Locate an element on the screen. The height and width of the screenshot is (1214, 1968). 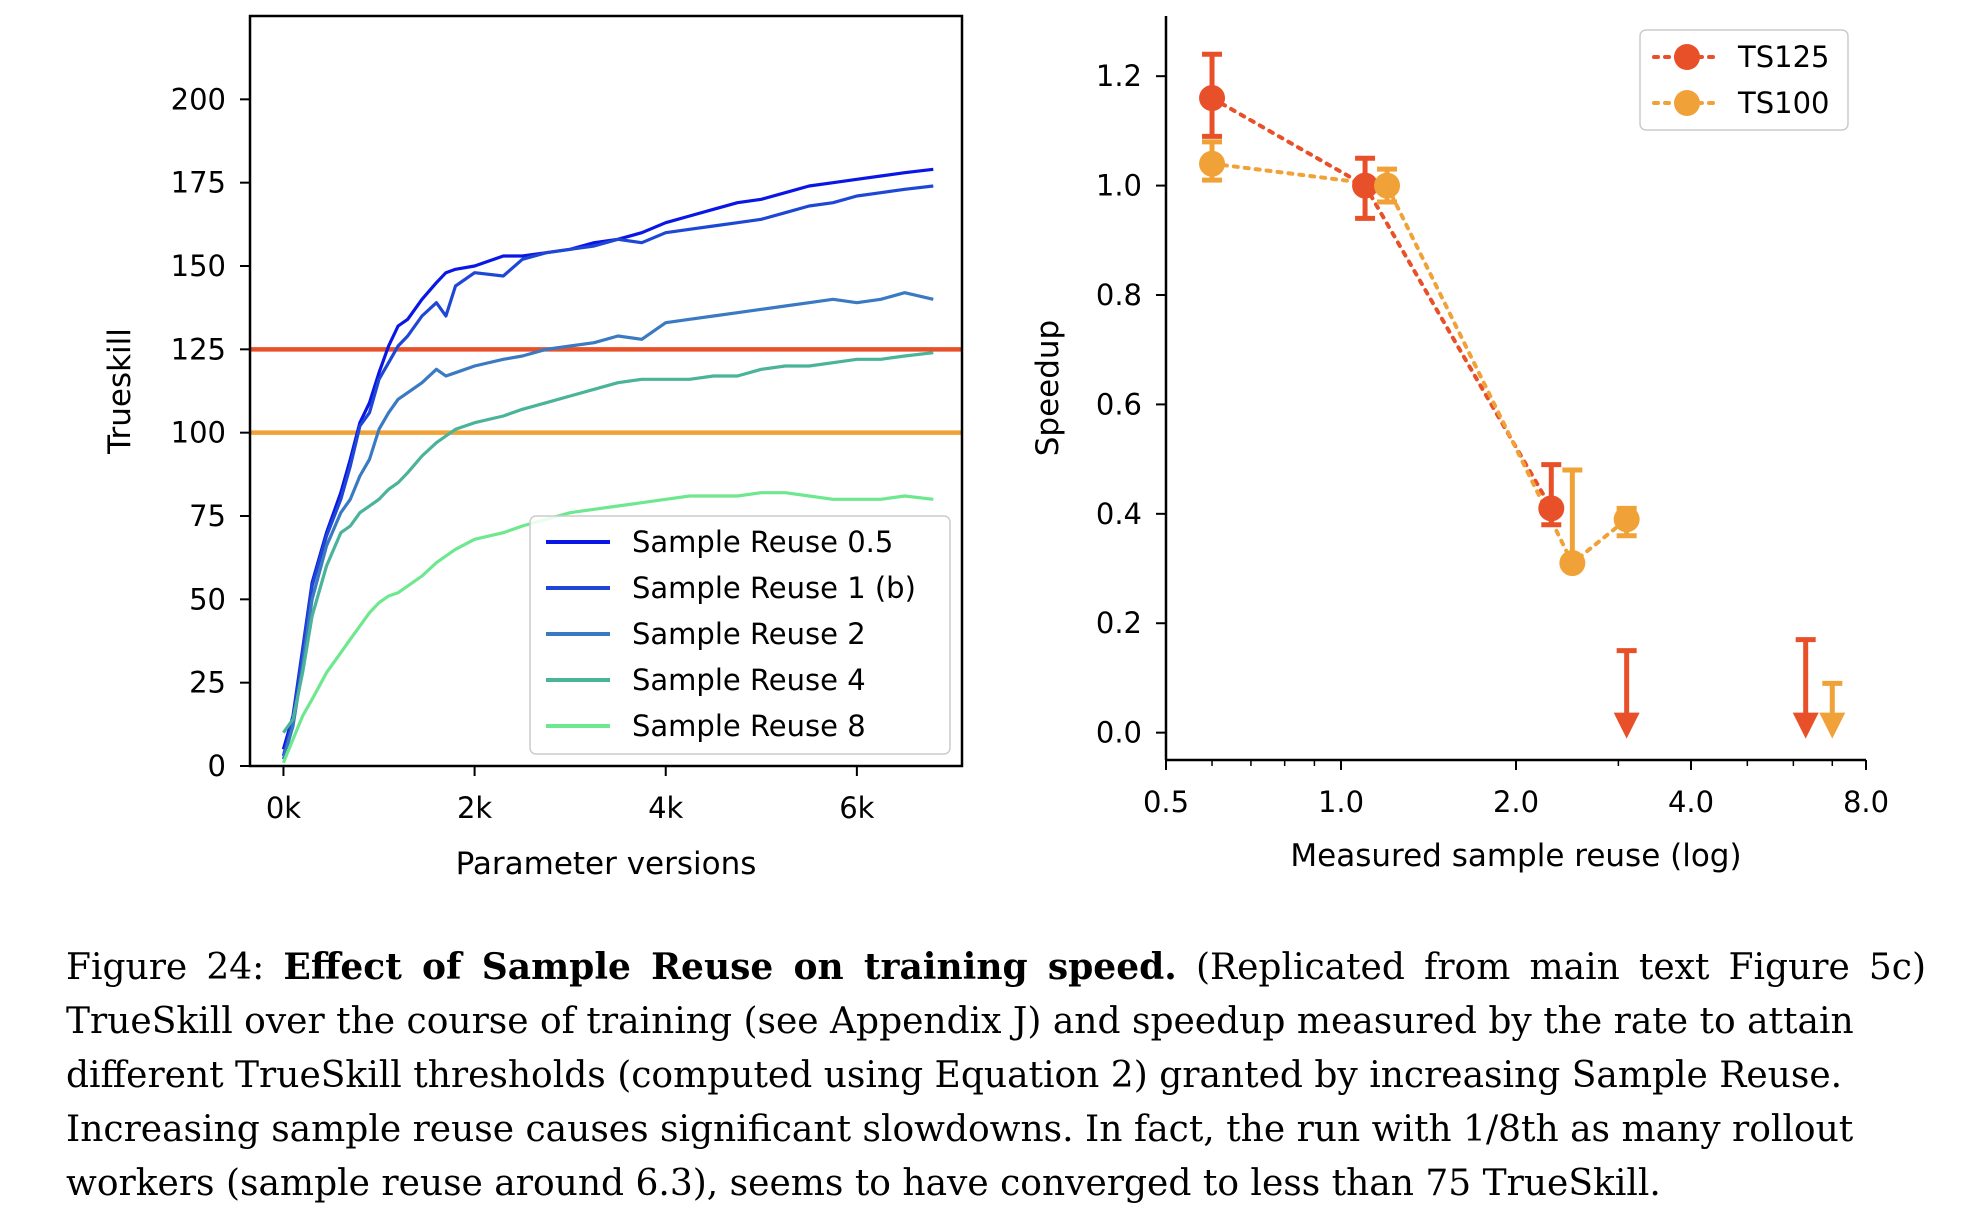
legend-label: Sample Reuse 4 is located at coordinates (749, 680).